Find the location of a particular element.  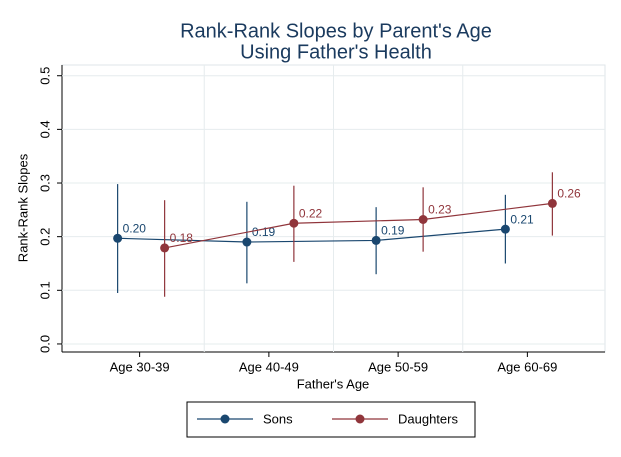

y-tick-label: 0.0 is located at coordinates (44, 344).